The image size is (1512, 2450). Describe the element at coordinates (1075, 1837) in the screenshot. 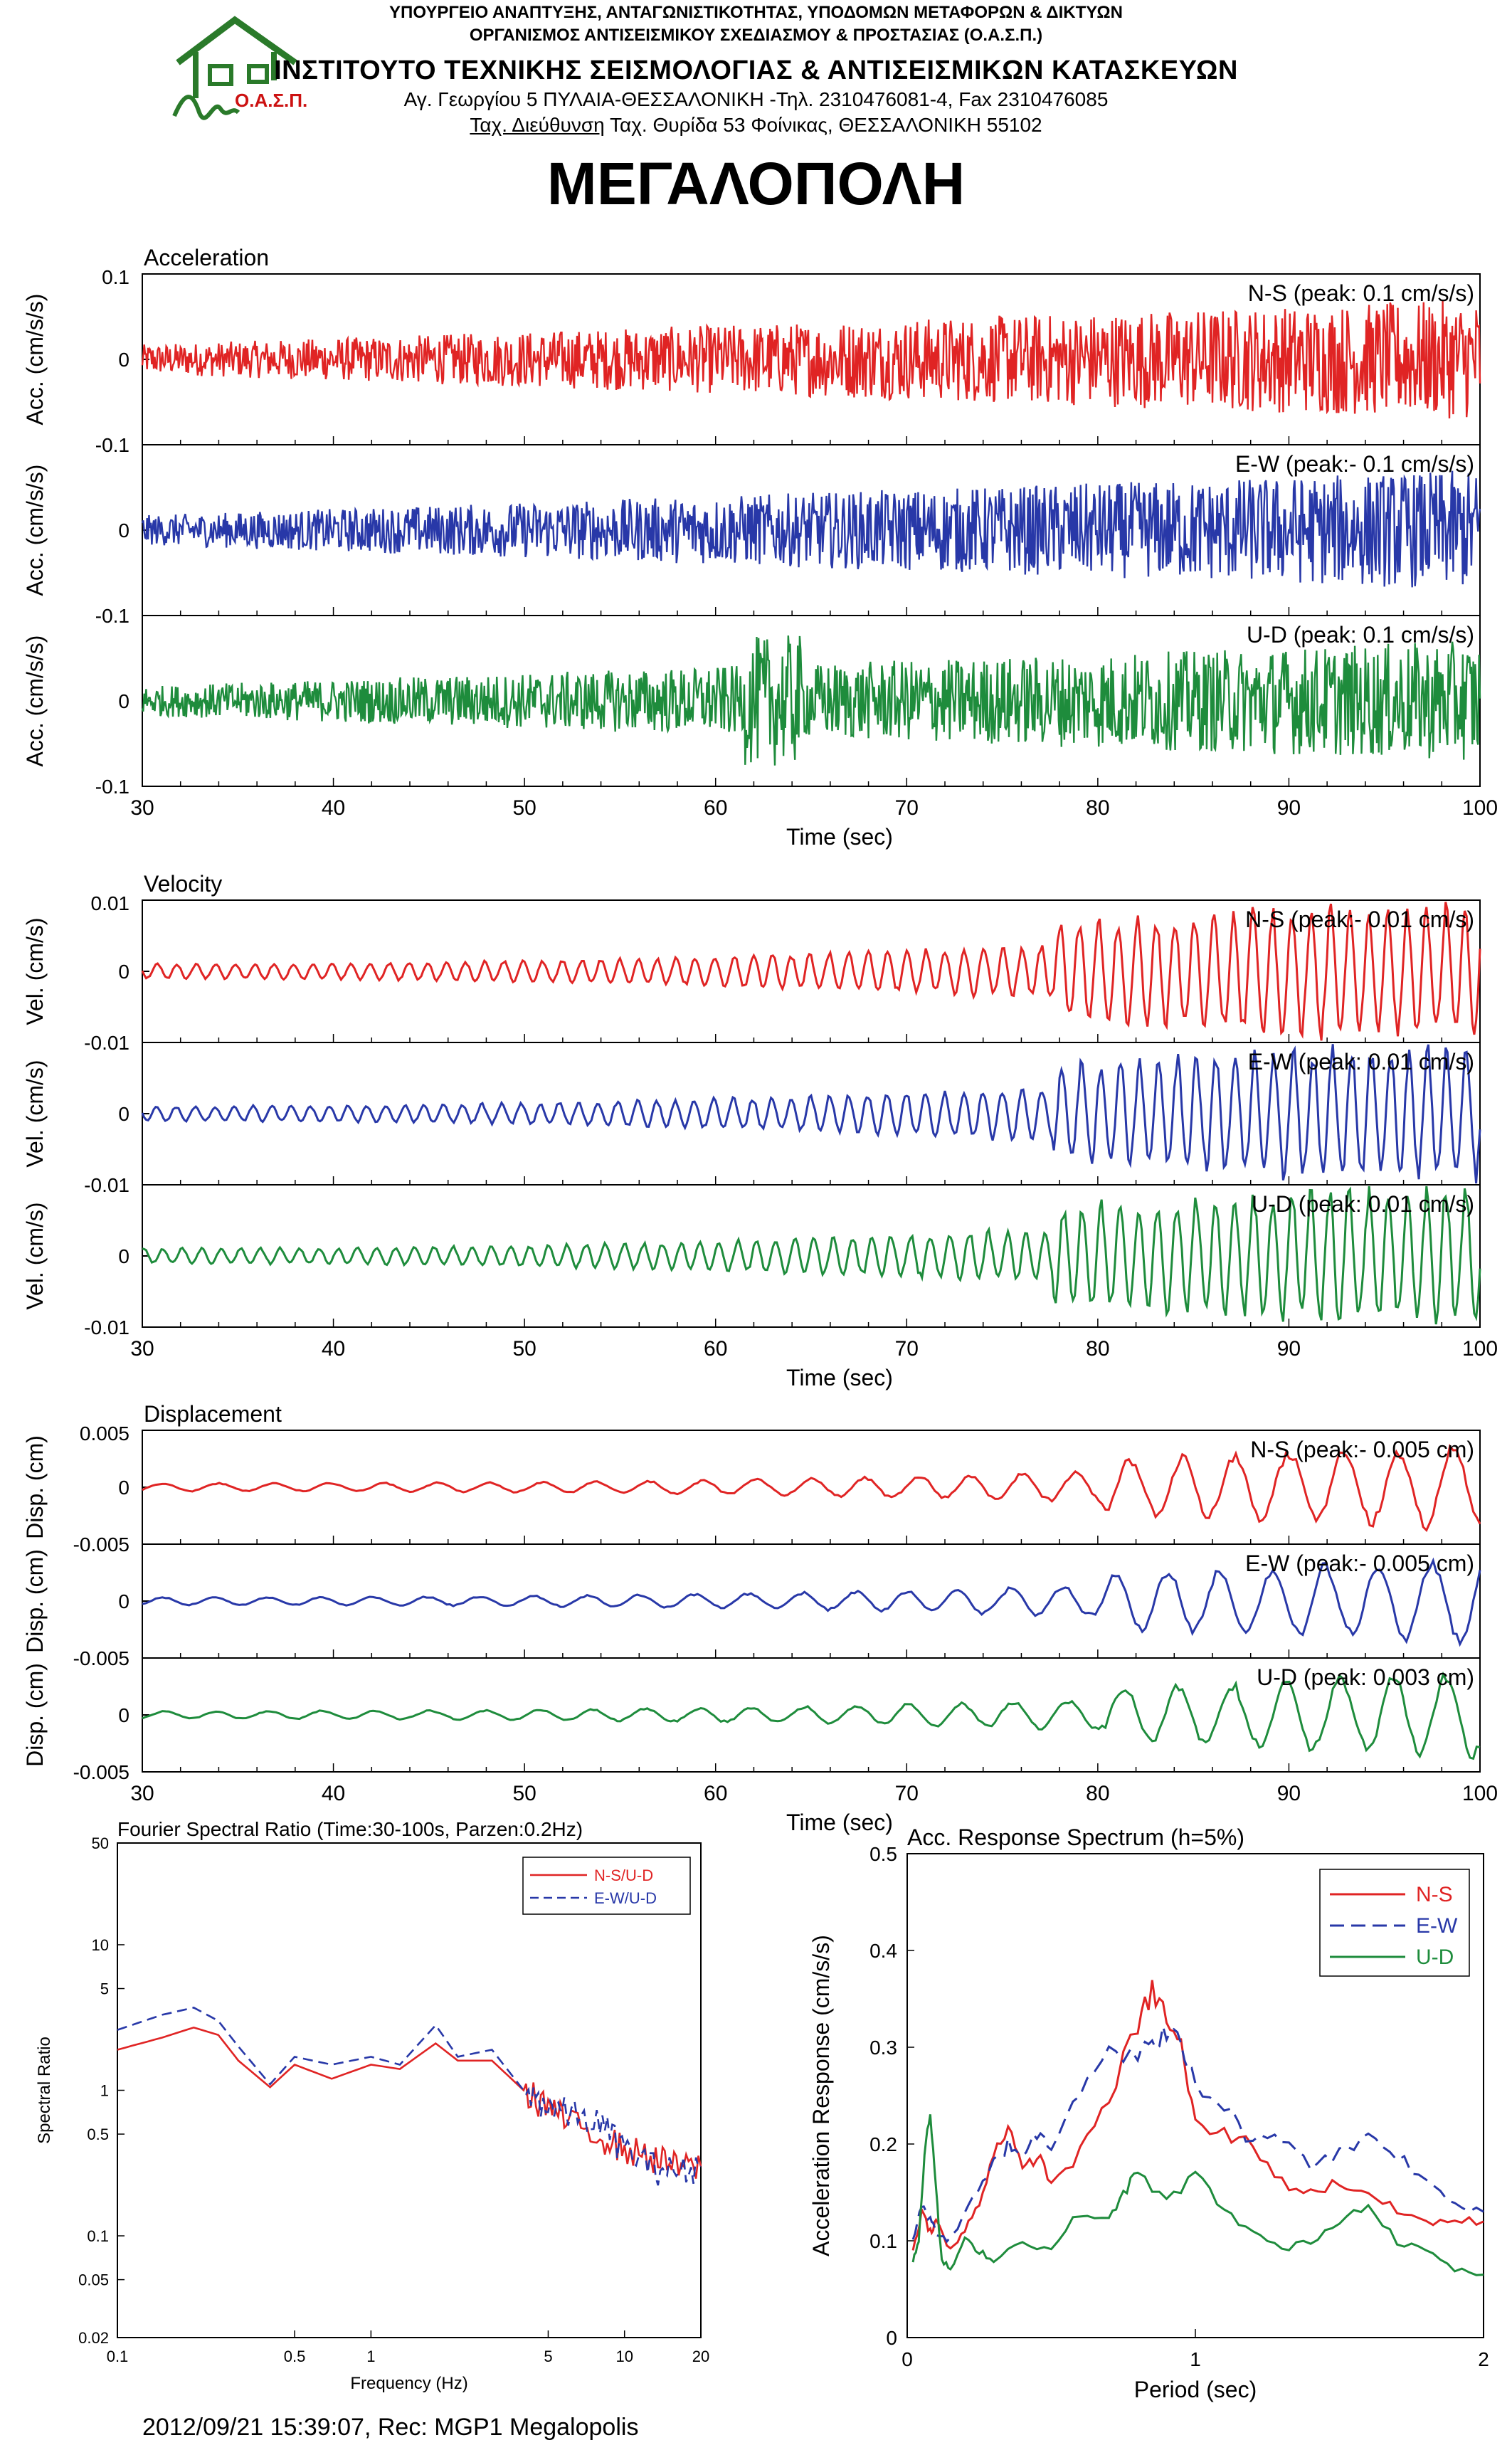

I see `chart-title: Acc. Response Spectrum (h=5%)` at that location.